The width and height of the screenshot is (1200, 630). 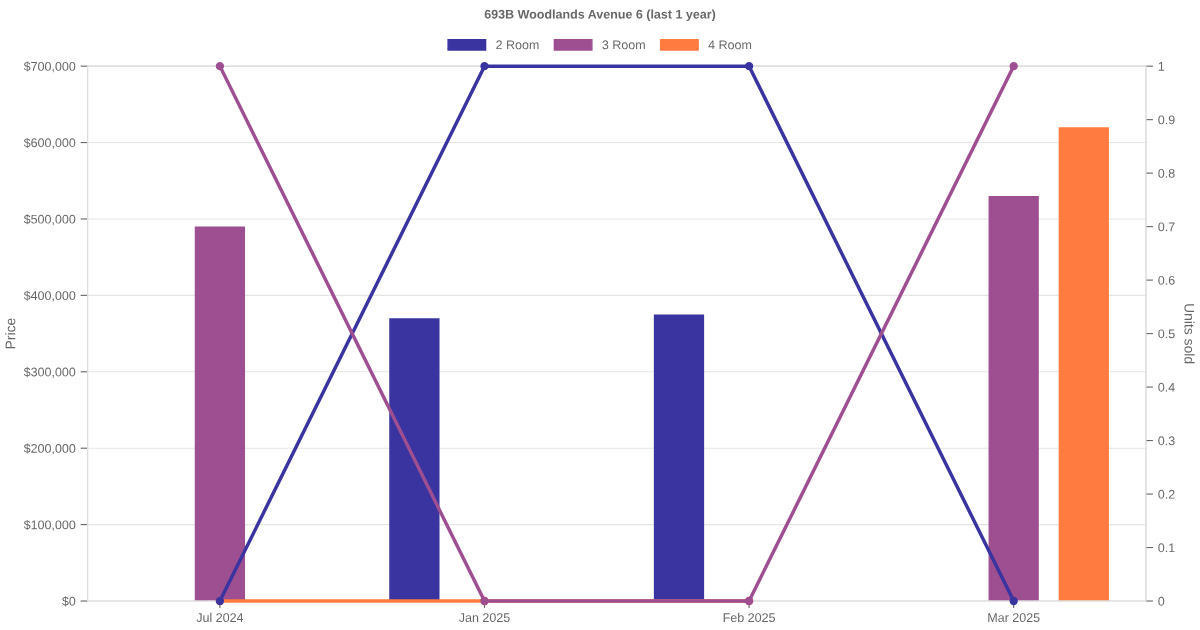 I want to click on x-tick-label: Jan 2025, so click(x=484, y=618).